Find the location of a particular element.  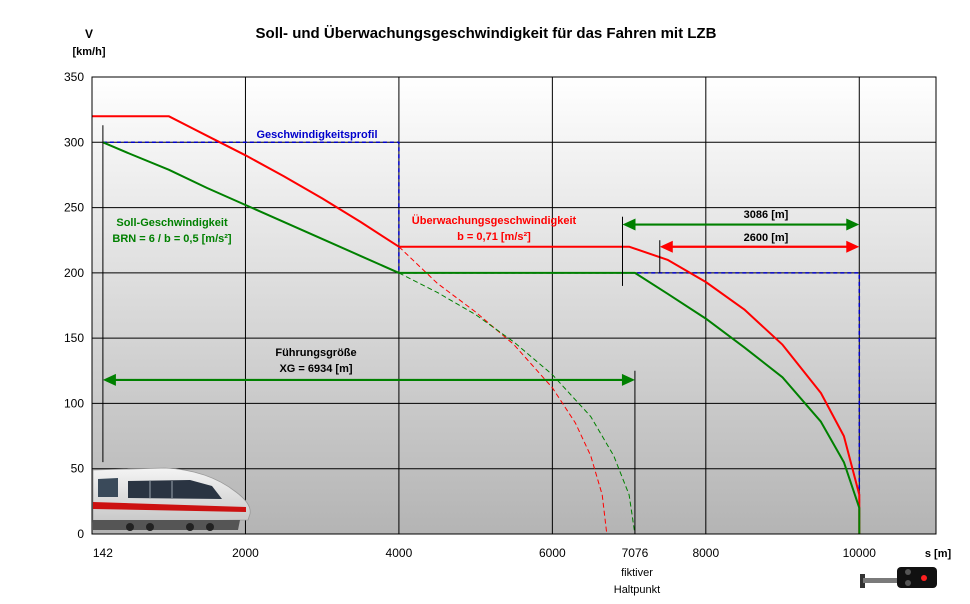

annotation-distance-2600: 2600 [m] is located at coordinates (766, 238).